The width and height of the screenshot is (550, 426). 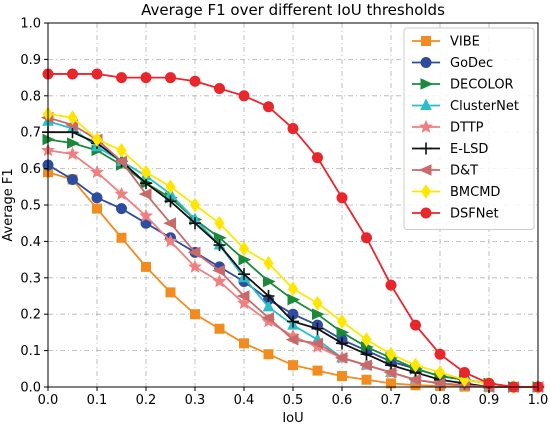 What do you see at coordinates (293, 10) in the screenshot?
I see `chart-title: Average F1 over different IoU thresholds` at bounding box center [293, 10].